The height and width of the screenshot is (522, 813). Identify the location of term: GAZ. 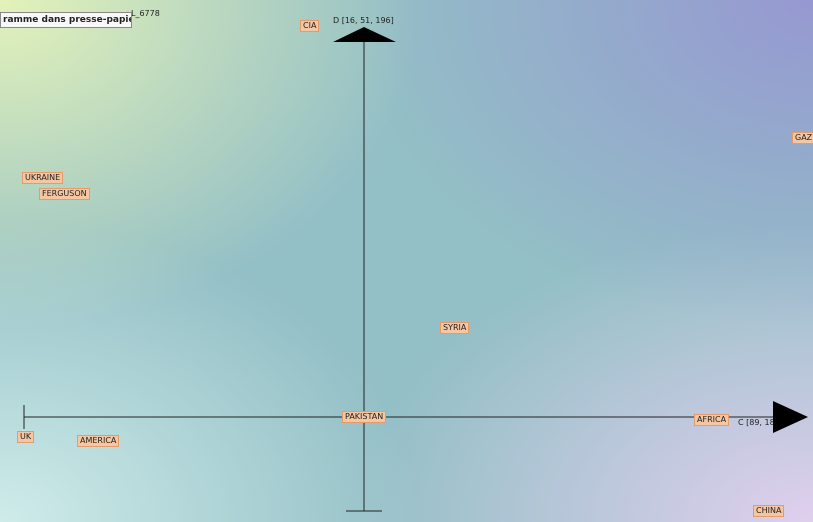
(802, 138).